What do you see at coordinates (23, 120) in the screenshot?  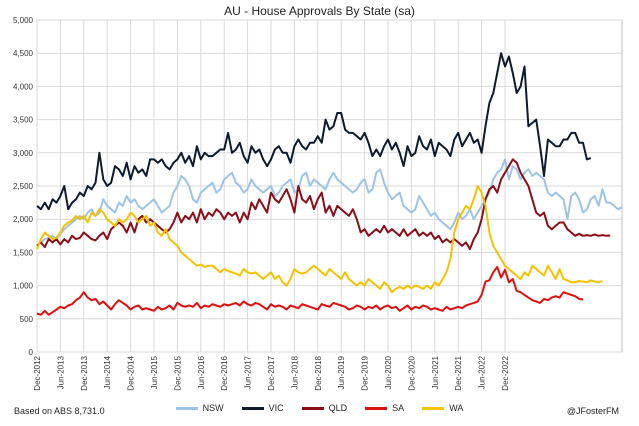 I see `y-tick-label: 3,500` at bounding box center [23, 120].